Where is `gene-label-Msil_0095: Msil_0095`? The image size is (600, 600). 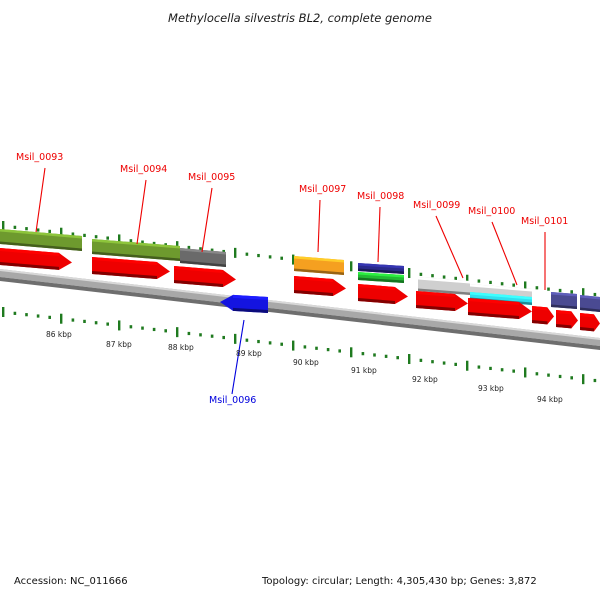 gene-label-Msil_0095: Msil_0095 is located at coordinates (211, 177).